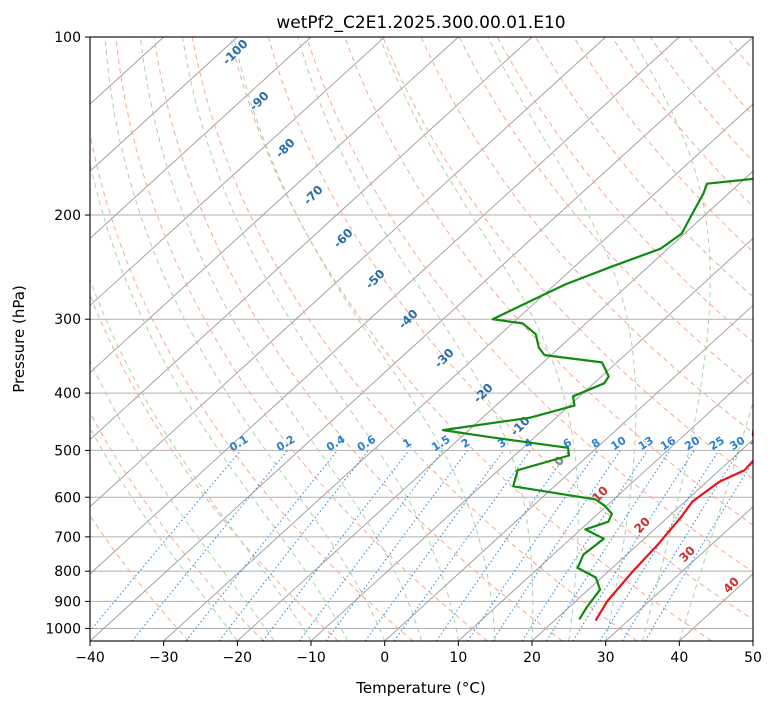 Image resolution: width=775 pixels, height=712 pixels. Describe the element at coordinates (679, 658) in the screenshot. I see `x-tick-label: 40` at that location.